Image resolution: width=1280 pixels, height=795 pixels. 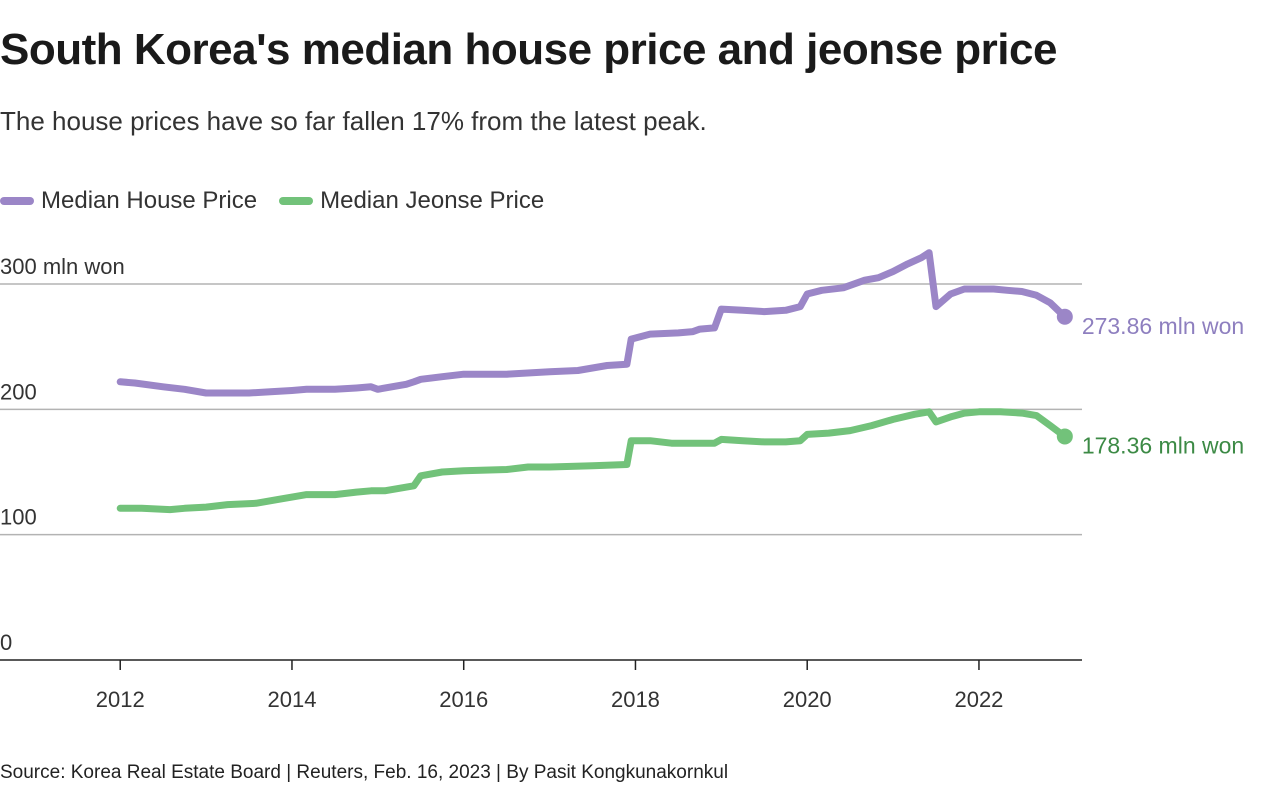 What do you see at coordinates (1064, 316) in the screenshot?
I see `end-marker-house` at bounding box center [1064, 316].